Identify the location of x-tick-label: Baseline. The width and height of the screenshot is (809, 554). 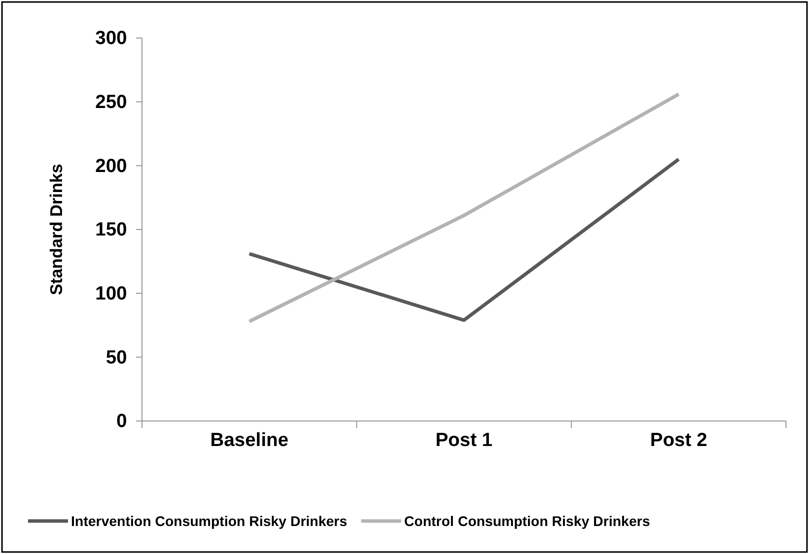
(249, 440).